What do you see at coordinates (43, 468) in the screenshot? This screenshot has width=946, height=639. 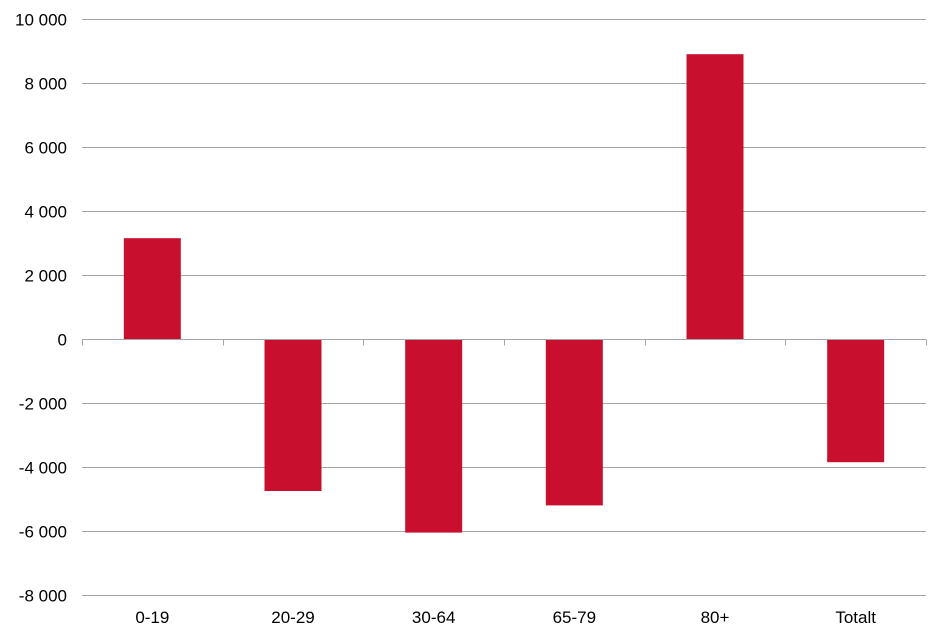 I see `y-tick-label: -4 000` at bounding box center [43, 468].